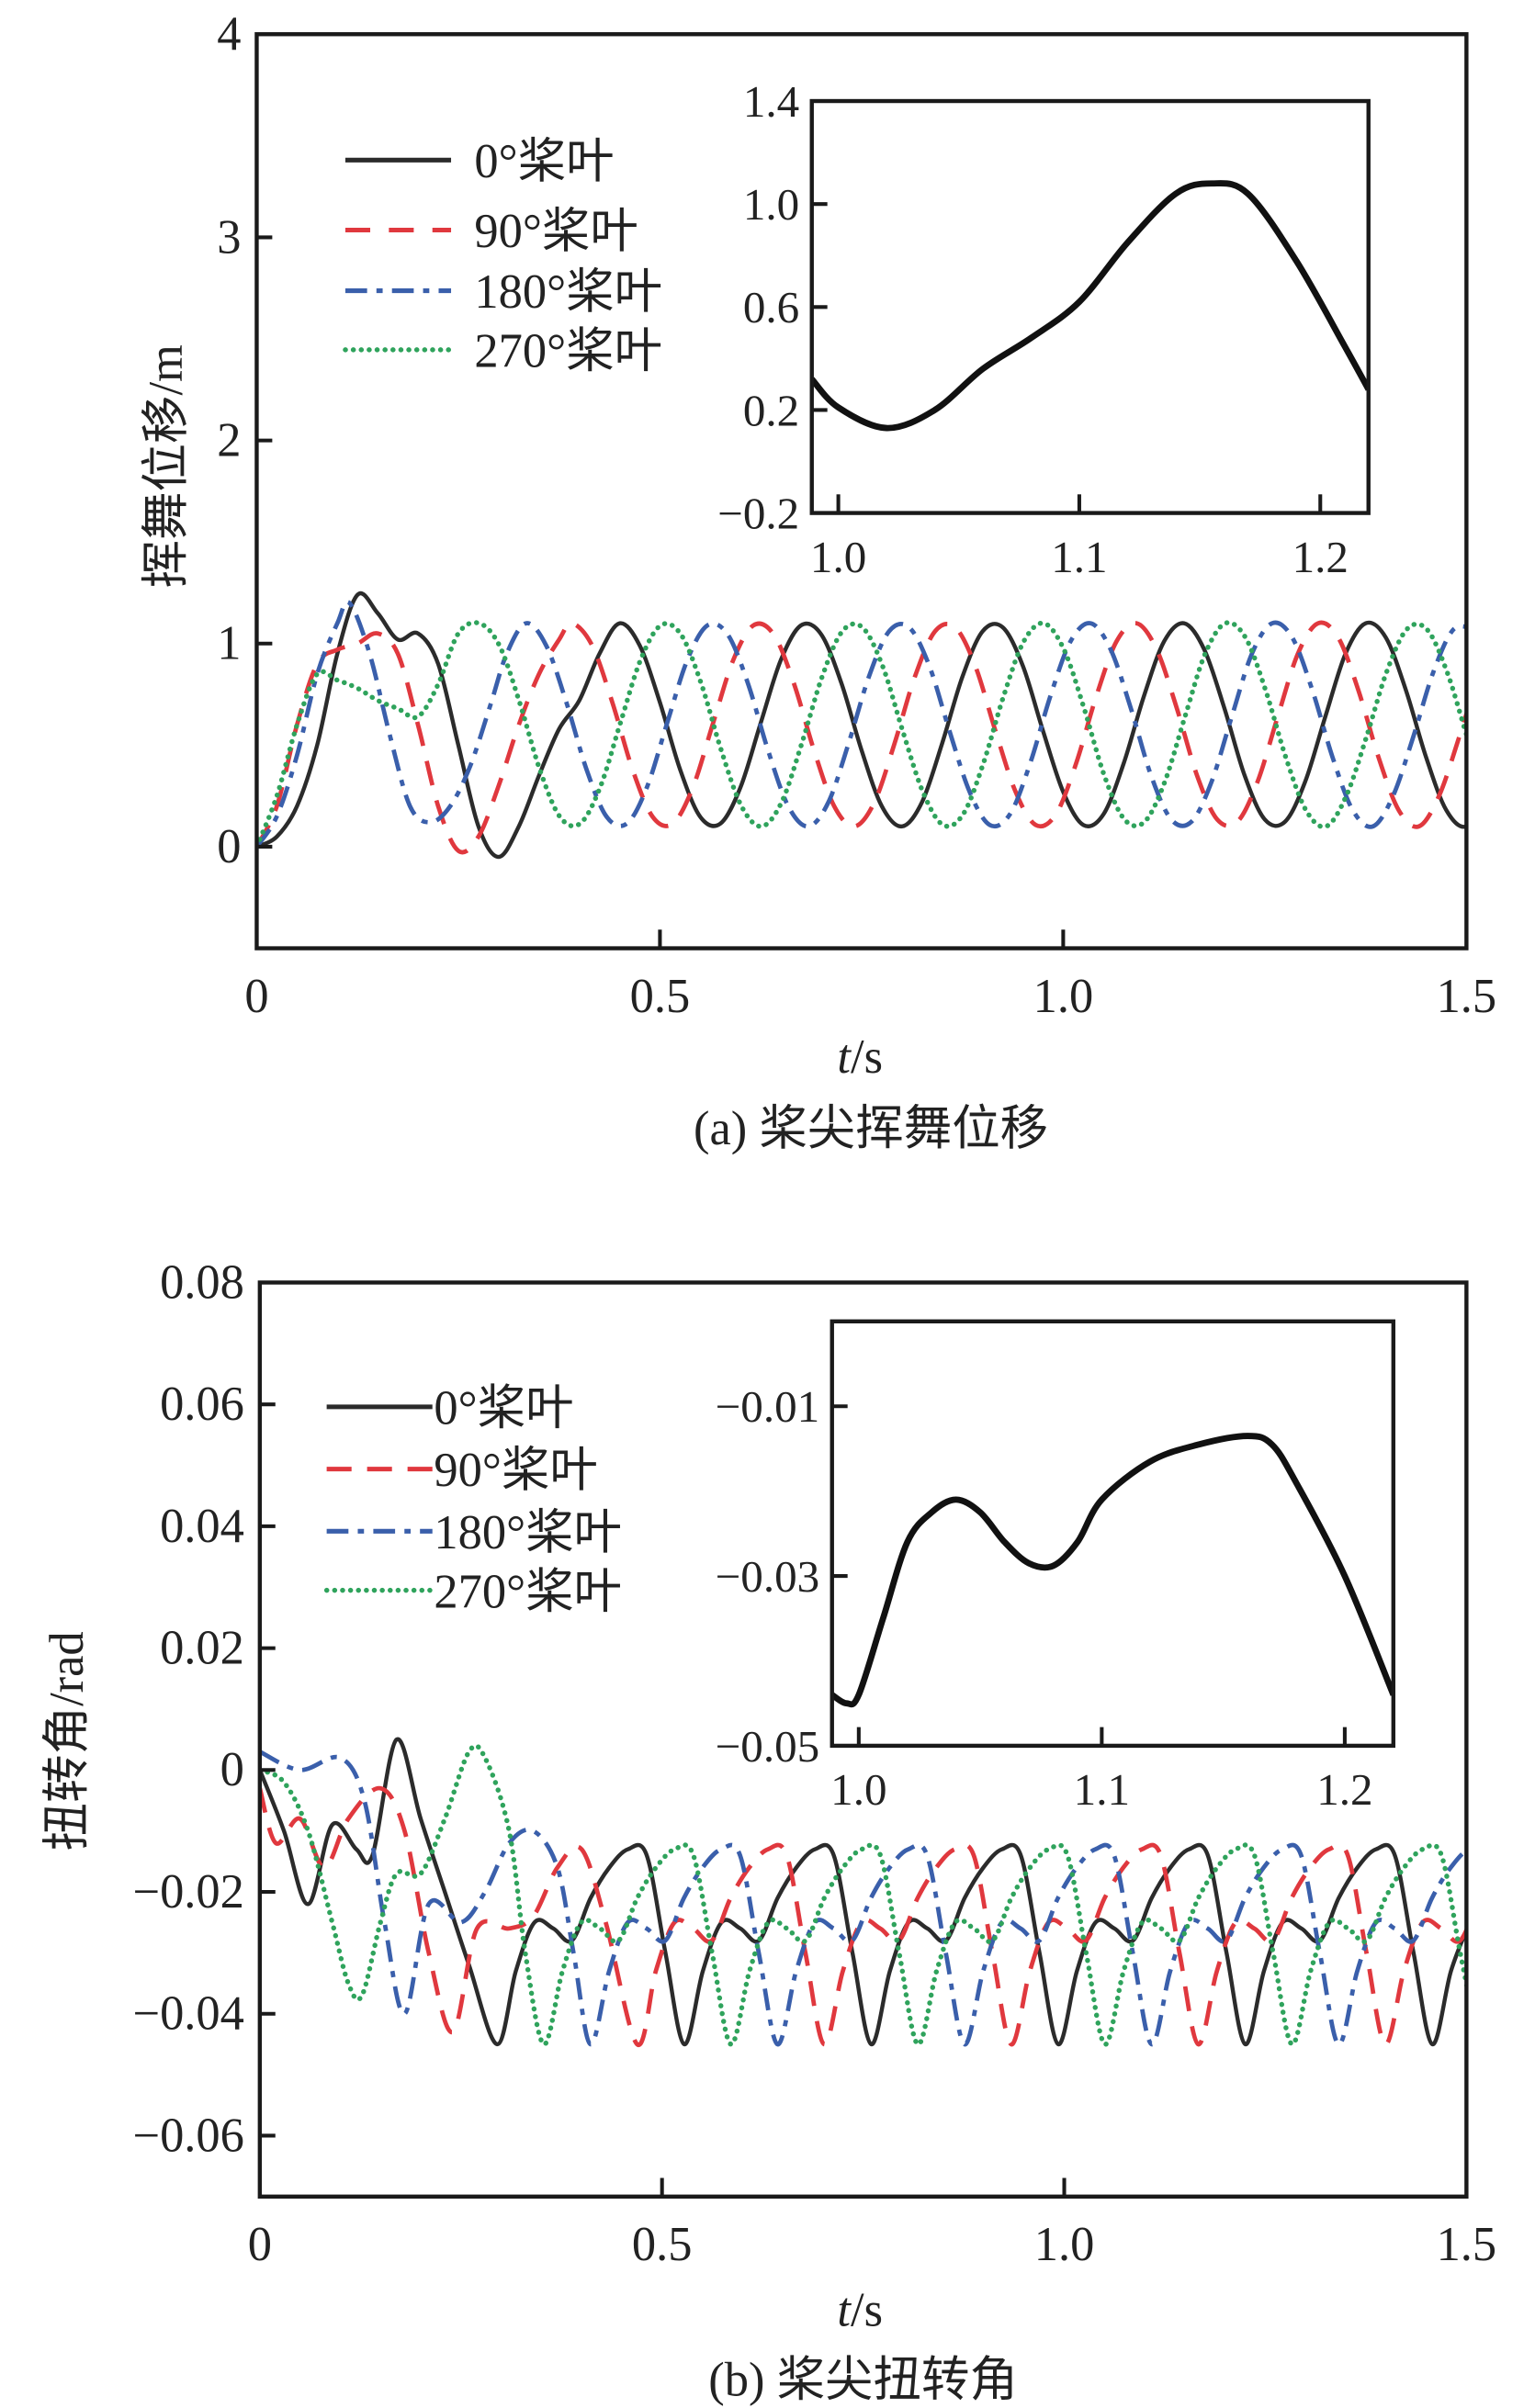  Describe the element at coordinates (229, 237) in the screenshot. I see `y-tick-label: 3` at that location.